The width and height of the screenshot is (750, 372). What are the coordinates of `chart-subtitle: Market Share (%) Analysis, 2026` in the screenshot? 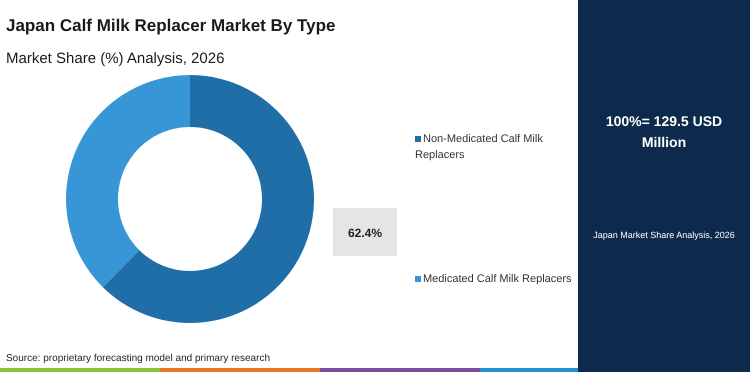 It's located at (115, 58).